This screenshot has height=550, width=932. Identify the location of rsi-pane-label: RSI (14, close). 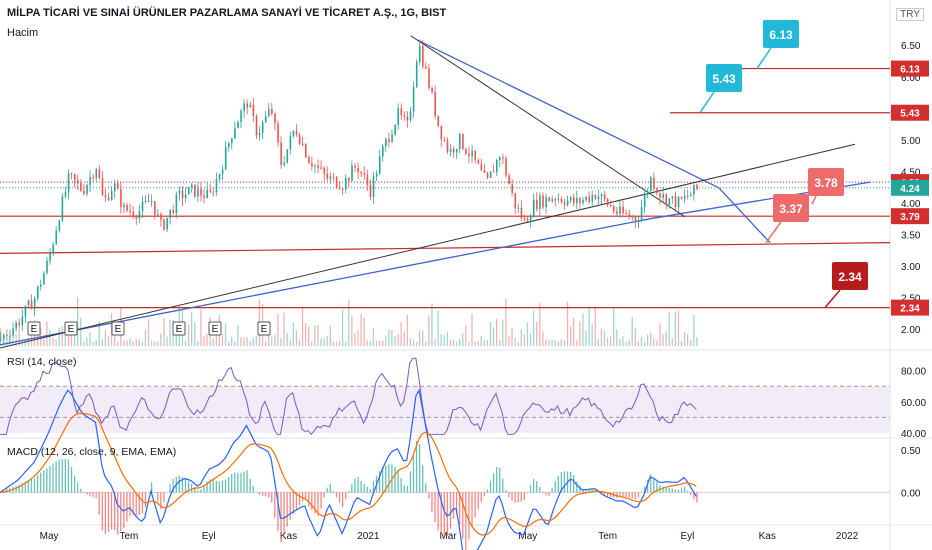
(42, 362).